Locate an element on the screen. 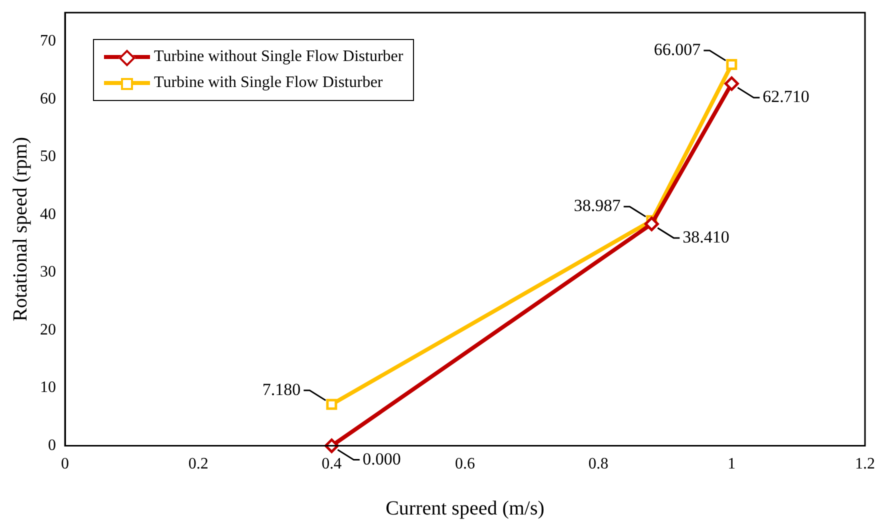 The width and height of the screenshot is (880, 530). data-label: 38.410 is located at coordinates (706, 236).